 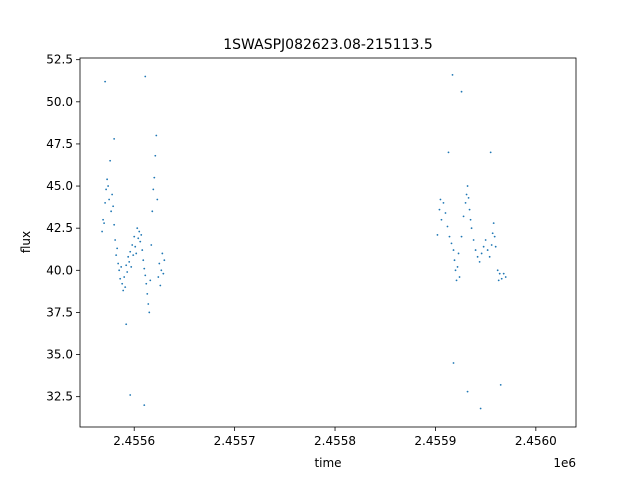 I want to click on y-tick-label: 40.0, so click(x=59, y=270).